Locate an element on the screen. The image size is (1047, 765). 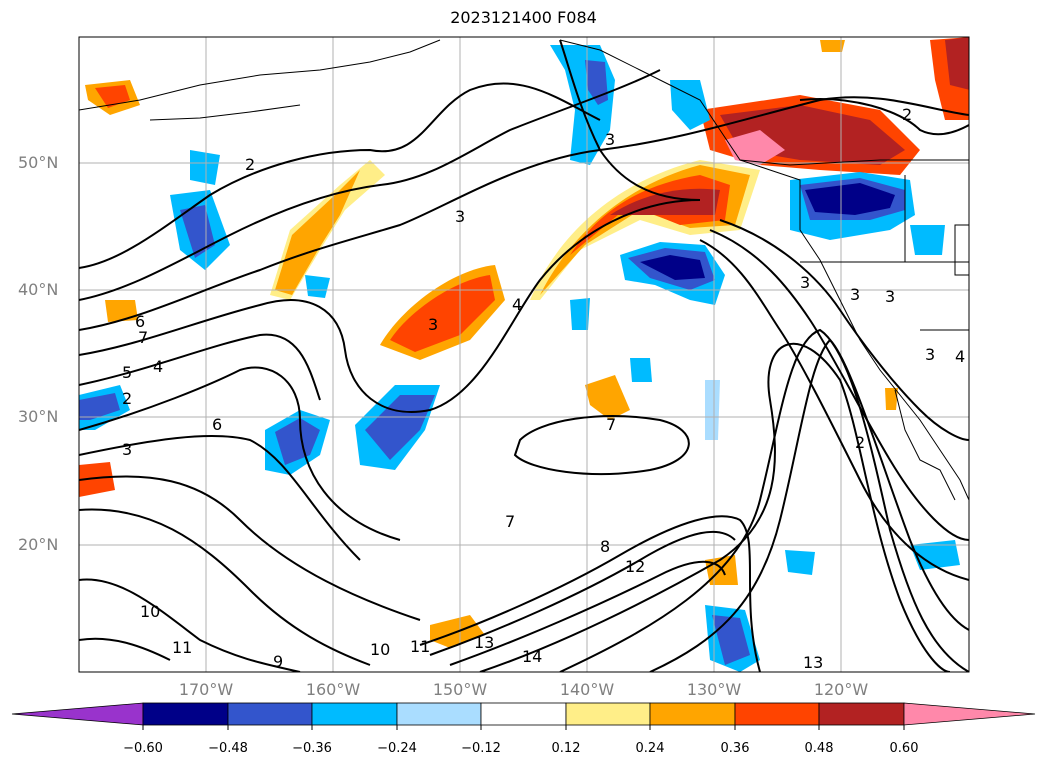
longitude-label: 170°W is located at coordinates (206, 689).